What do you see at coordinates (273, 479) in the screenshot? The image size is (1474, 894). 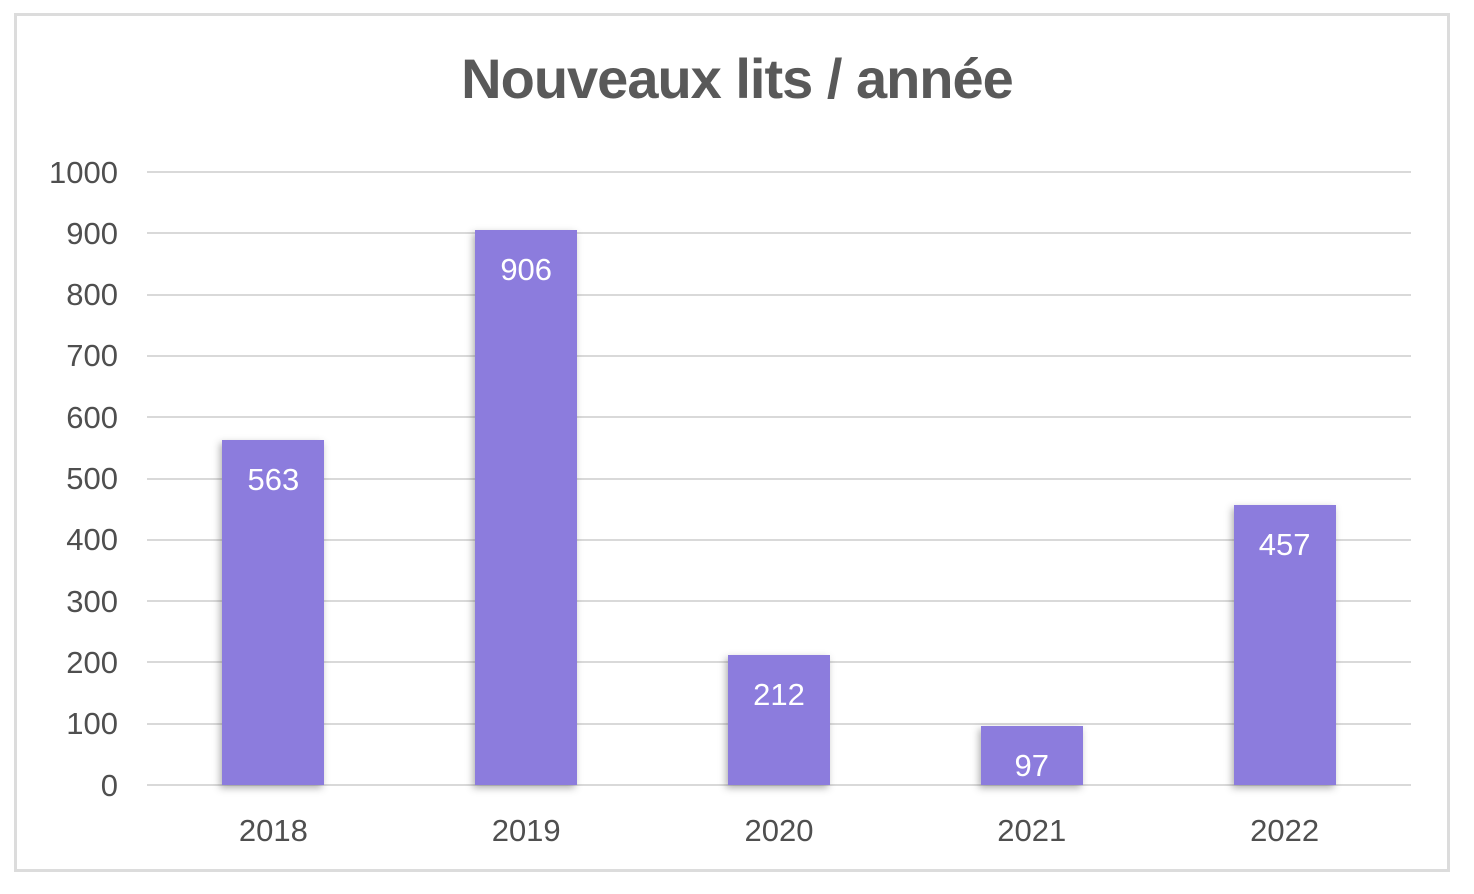 I see `bar-data-label: 563` at bounding box center [273, 479].